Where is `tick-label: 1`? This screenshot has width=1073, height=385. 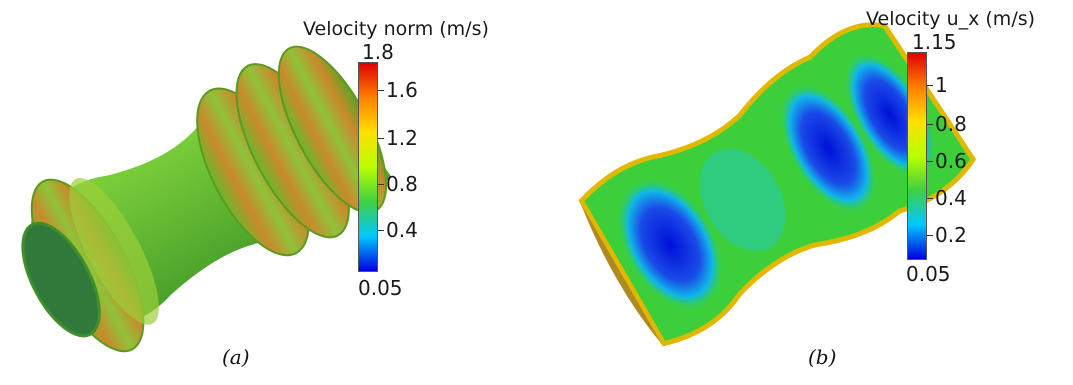
tick-label: 1 is located at coordinates (941, 85).